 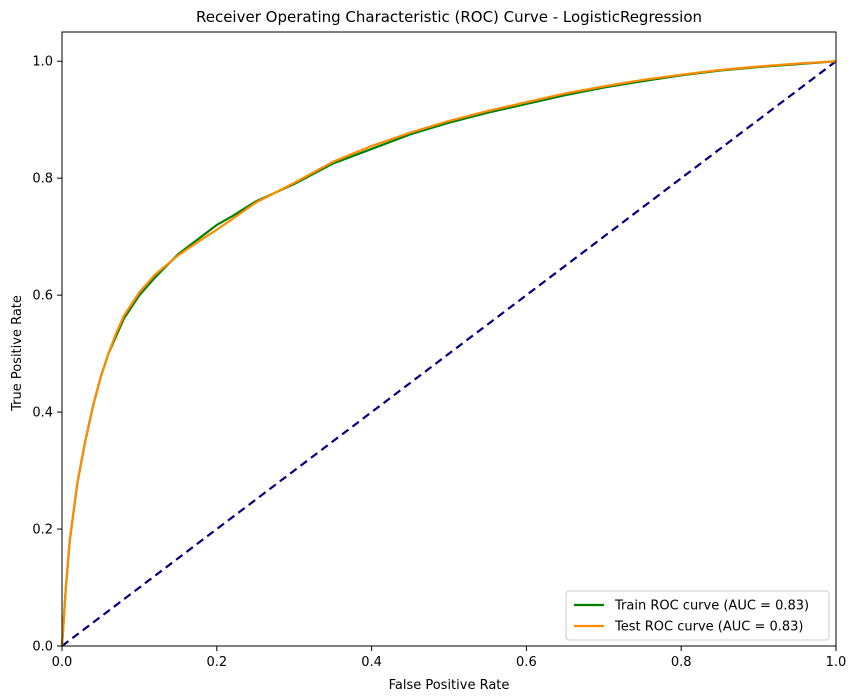 I want to click on legend-box, so click(x=697, y=615).